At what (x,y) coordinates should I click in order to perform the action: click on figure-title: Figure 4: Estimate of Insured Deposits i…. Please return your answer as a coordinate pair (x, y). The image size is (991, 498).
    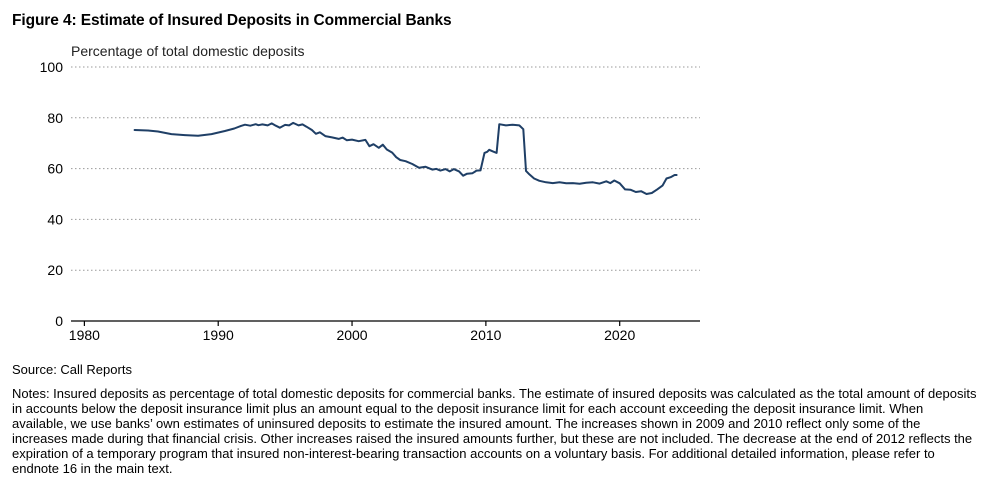
    Looking at the image, I should click on (232, 20).